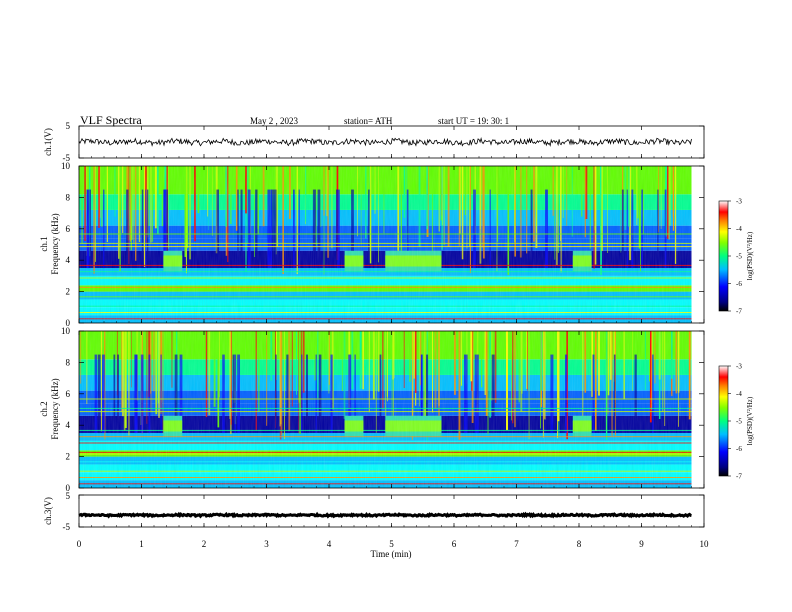 Image resolution: width=792 pixels, height=612 pixels. I want to click on ch1-colorbar-label: log(PSD)(V²/Hz), so click(750, 255).